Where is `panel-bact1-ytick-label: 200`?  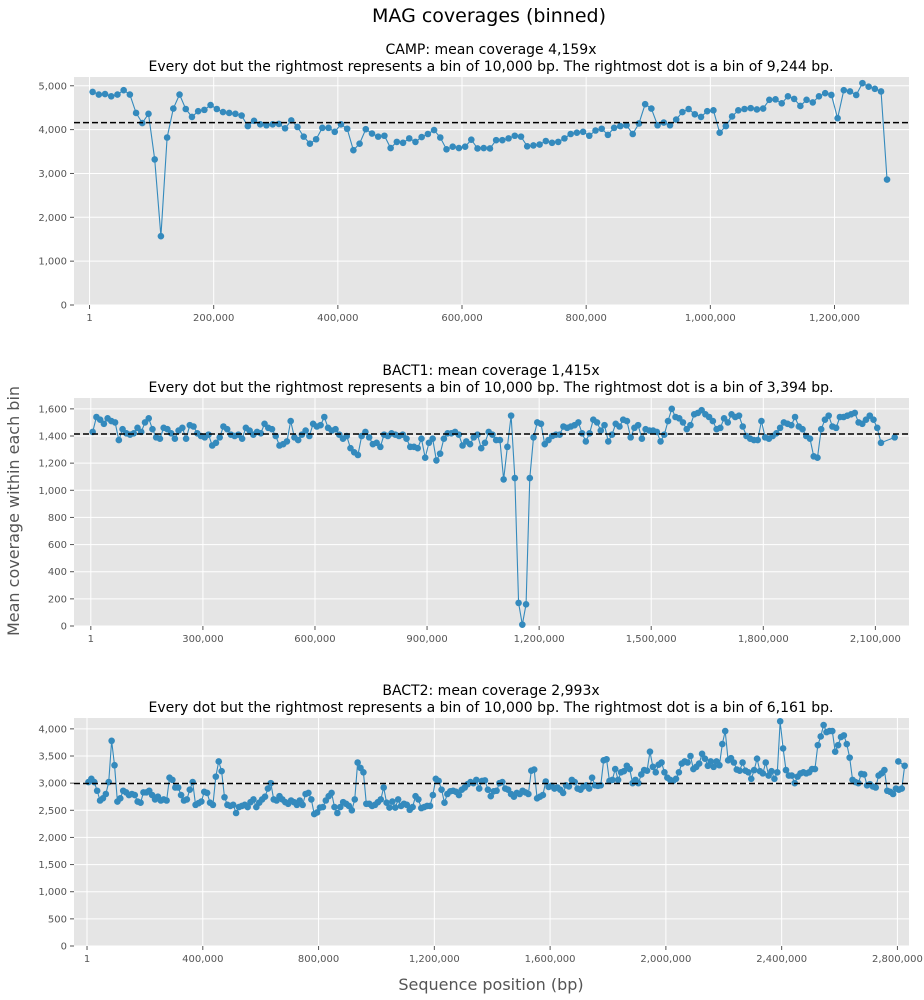
panel-bact1-ytick-label: 200 is located at coordinates (57, 599).